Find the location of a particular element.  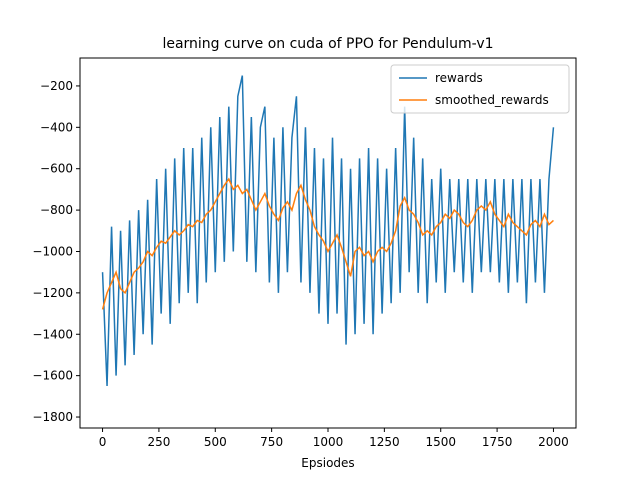

y-tick-label: −1800 is located at coordinates (52, 417).